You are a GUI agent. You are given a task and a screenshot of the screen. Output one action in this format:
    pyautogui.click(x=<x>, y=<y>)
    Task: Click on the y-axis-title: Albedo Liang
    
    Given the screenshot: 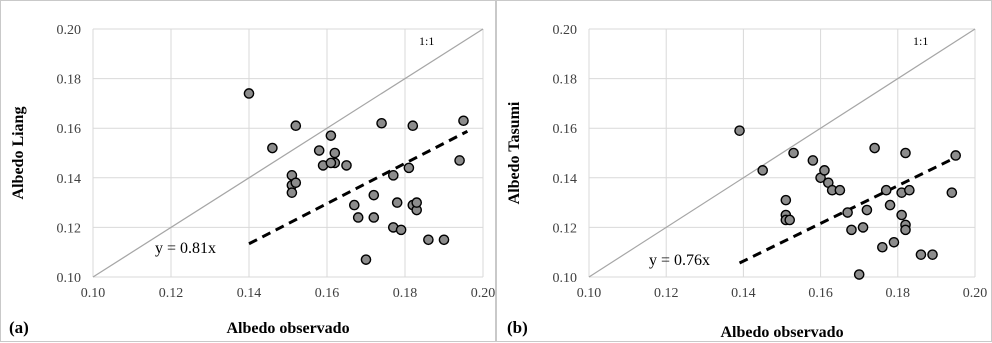 What is the action you would take?
    pyautogui.click(x=18, y=153)
    